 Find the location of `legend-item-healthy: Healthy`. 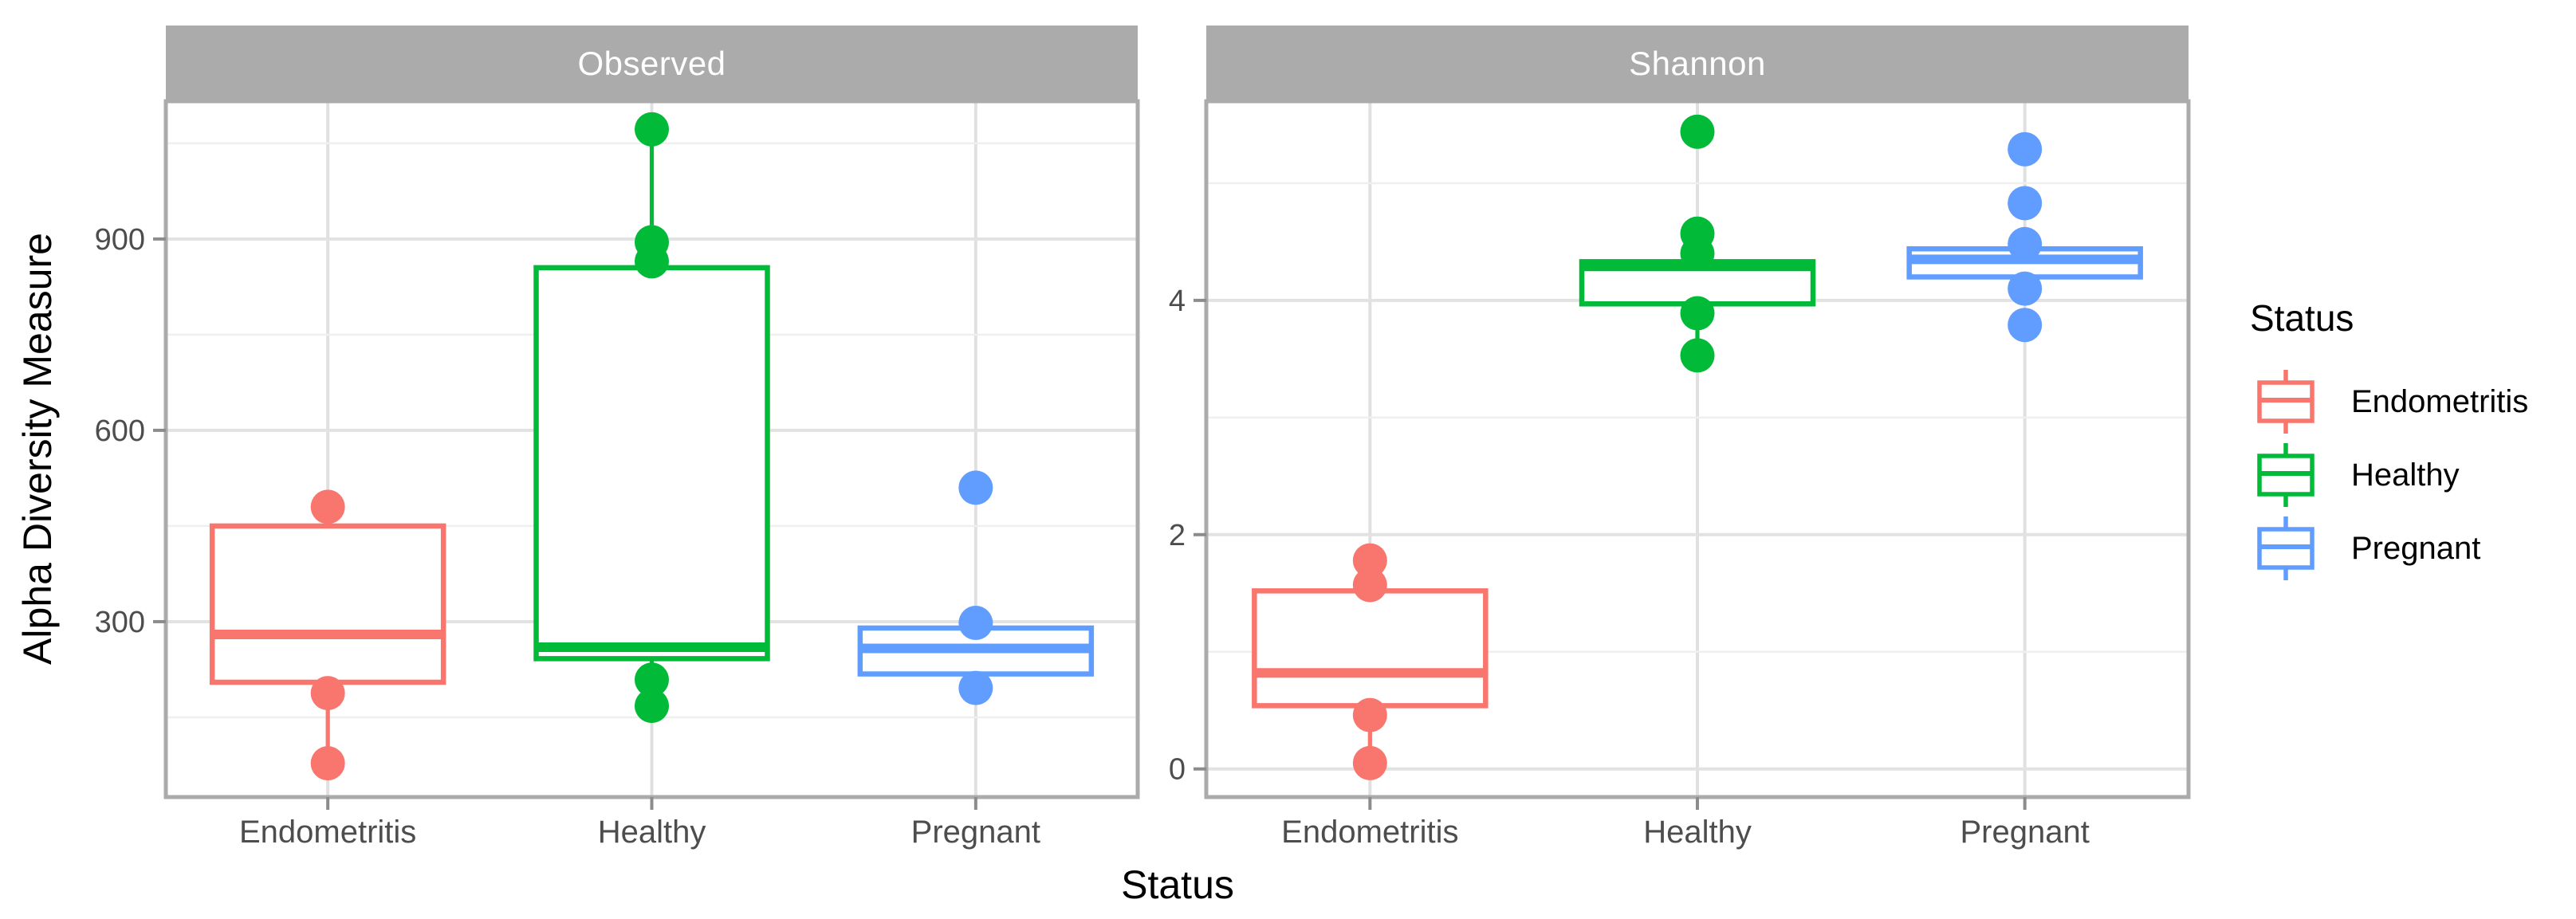

legend-item-healthy: Healthy is located at coordinates (2389, 475).